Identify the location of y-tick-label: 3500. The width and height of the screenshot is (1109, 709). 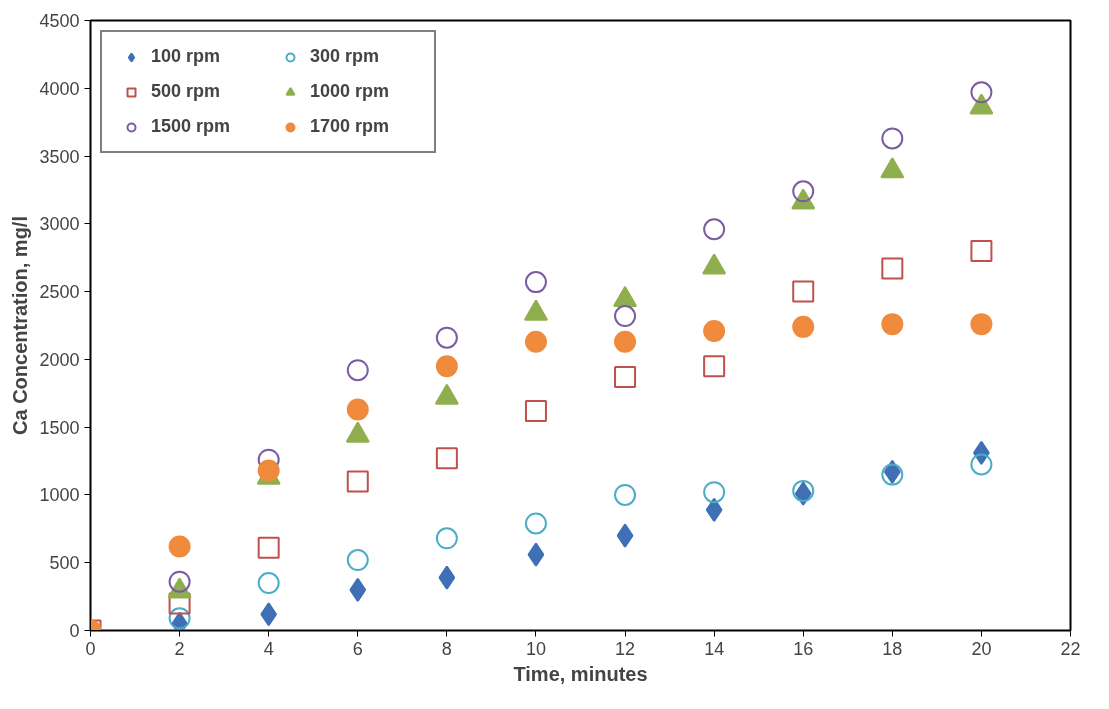
(59, 156).